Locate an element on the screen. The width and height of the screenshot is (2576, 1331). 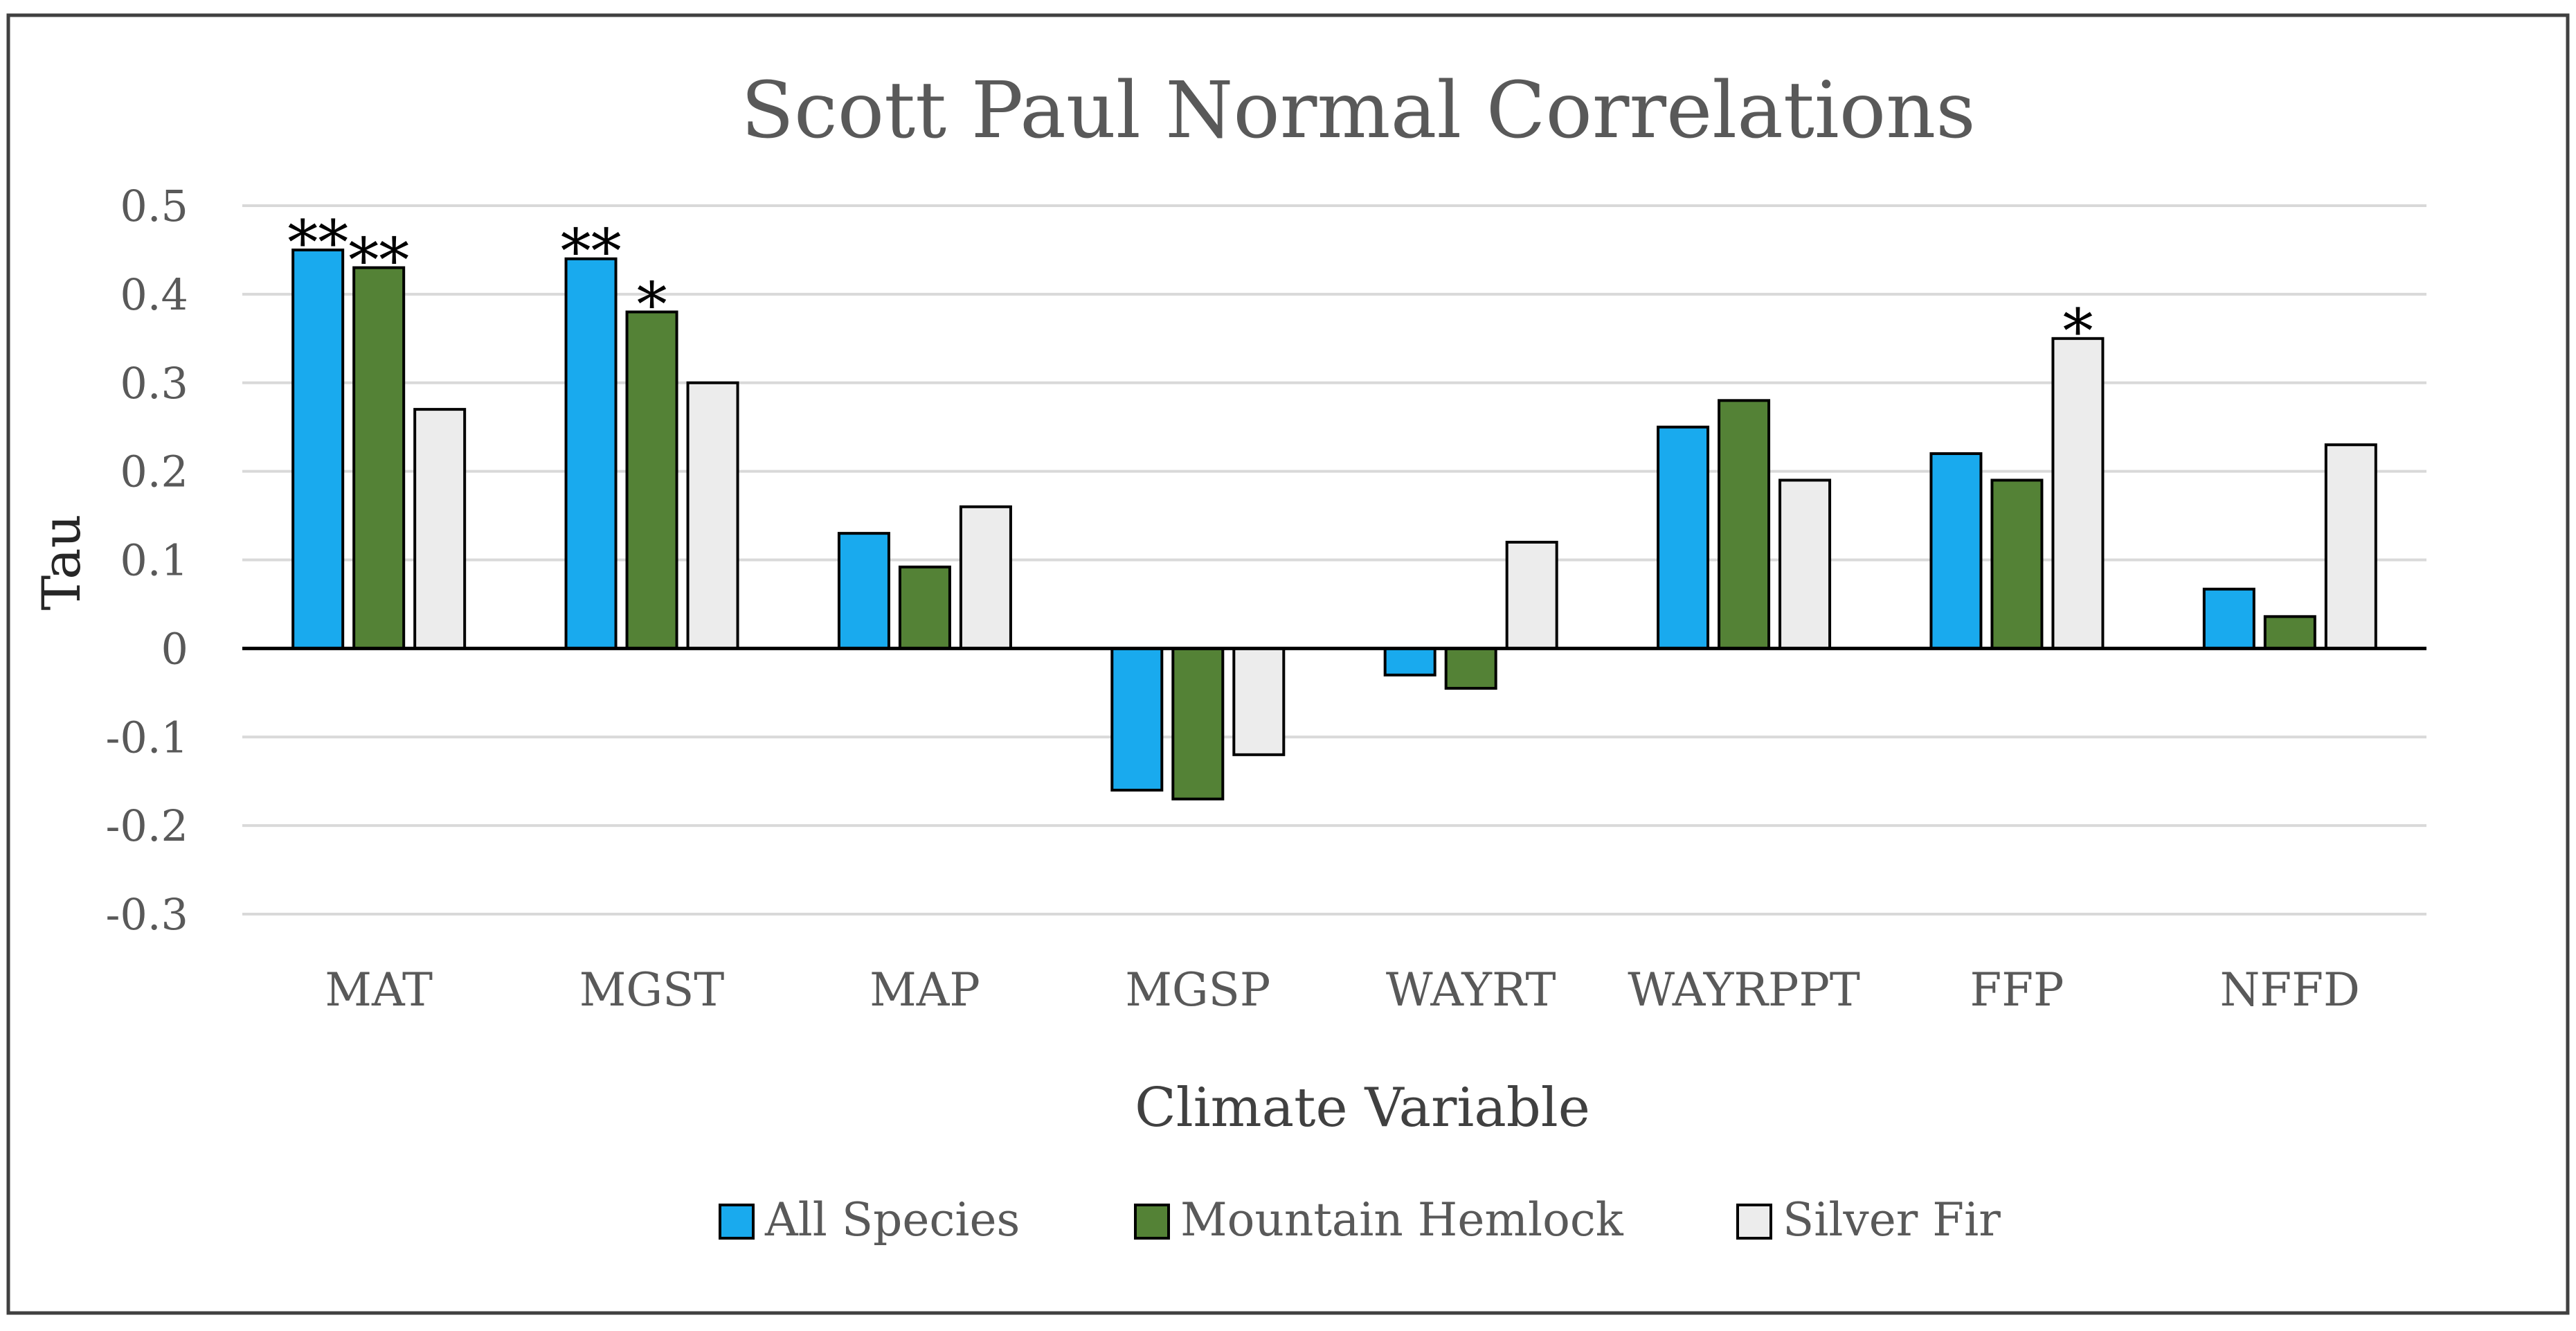
x-tick-label: NFFD is located at coordinates (2290, 990).